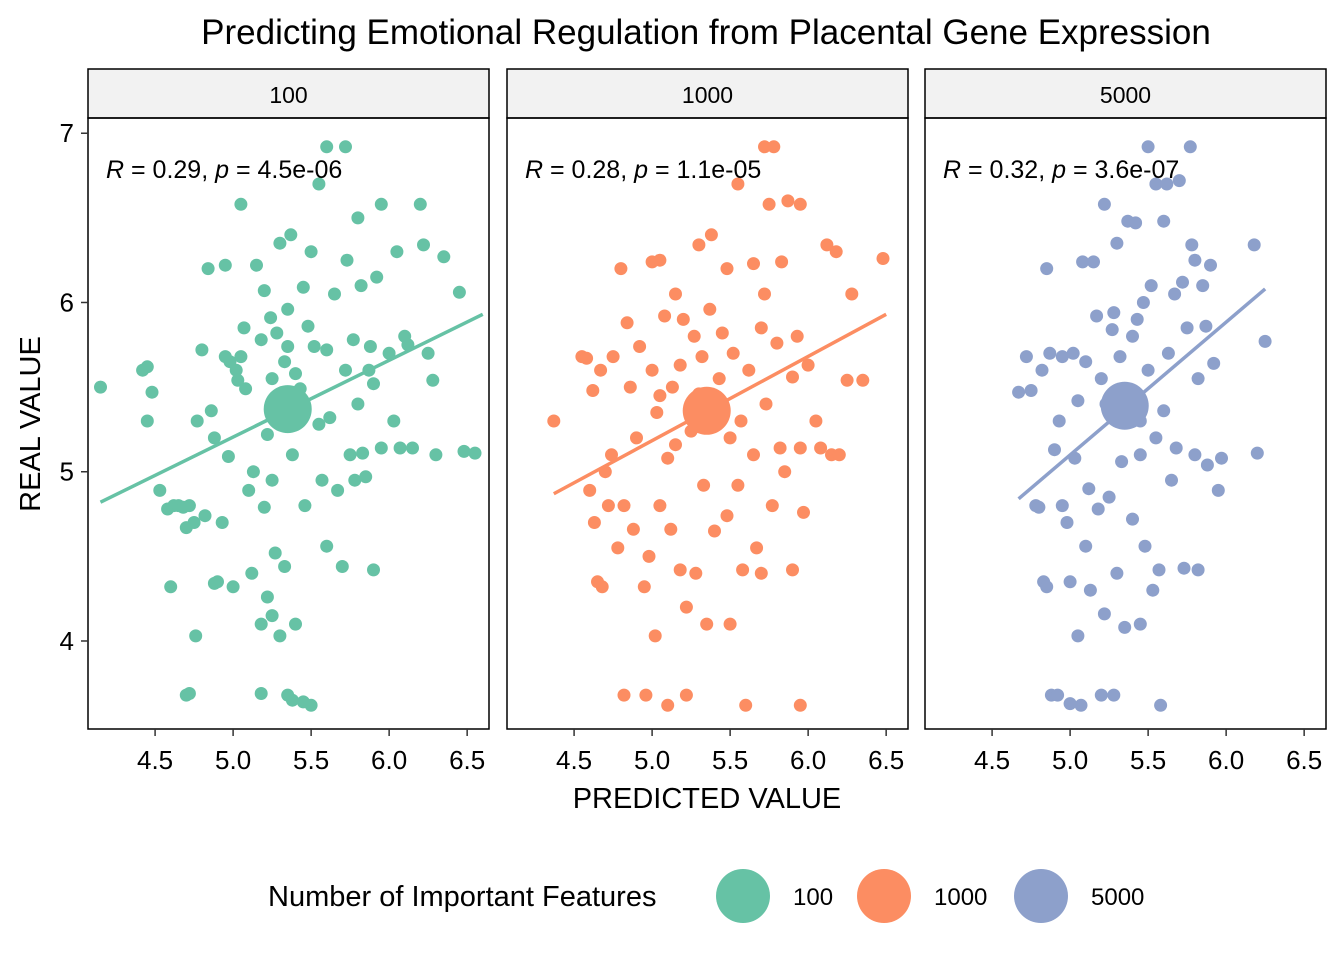 Image resolution: width=1344 pixels, height=960 pixels. Describe the element at coordinates (67, 302) in the screenshot. I see `y-tick-label: 6` at that location.